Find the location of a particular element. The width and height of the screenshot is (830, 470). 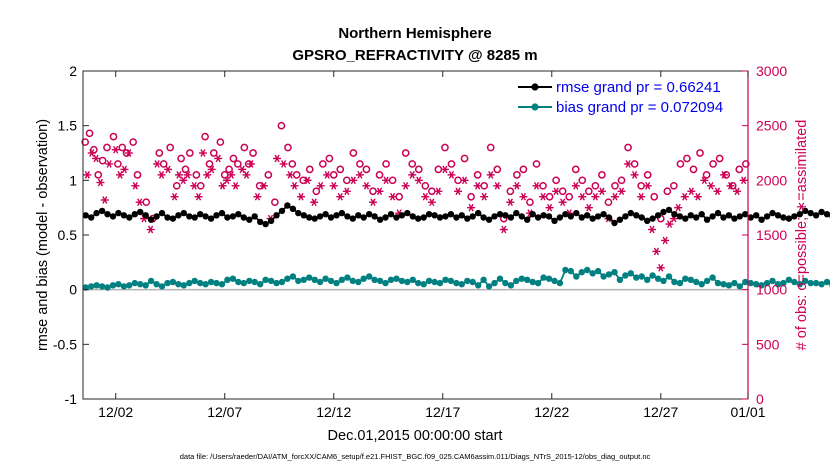

x-axis-label: Dec.01,2015 00:00:00 start is located at coordinates (415, 436).